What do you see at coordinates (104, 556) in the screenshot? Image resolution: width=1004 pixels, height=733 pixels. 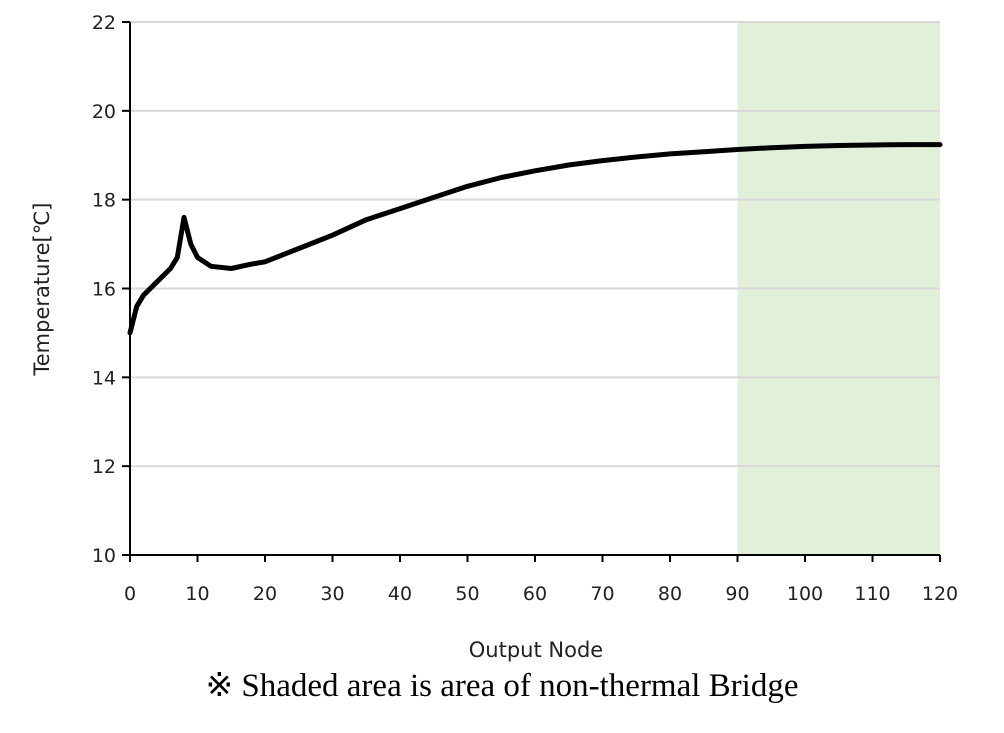 I see `y-tick-label: 10` at bounding box center [104, 556].